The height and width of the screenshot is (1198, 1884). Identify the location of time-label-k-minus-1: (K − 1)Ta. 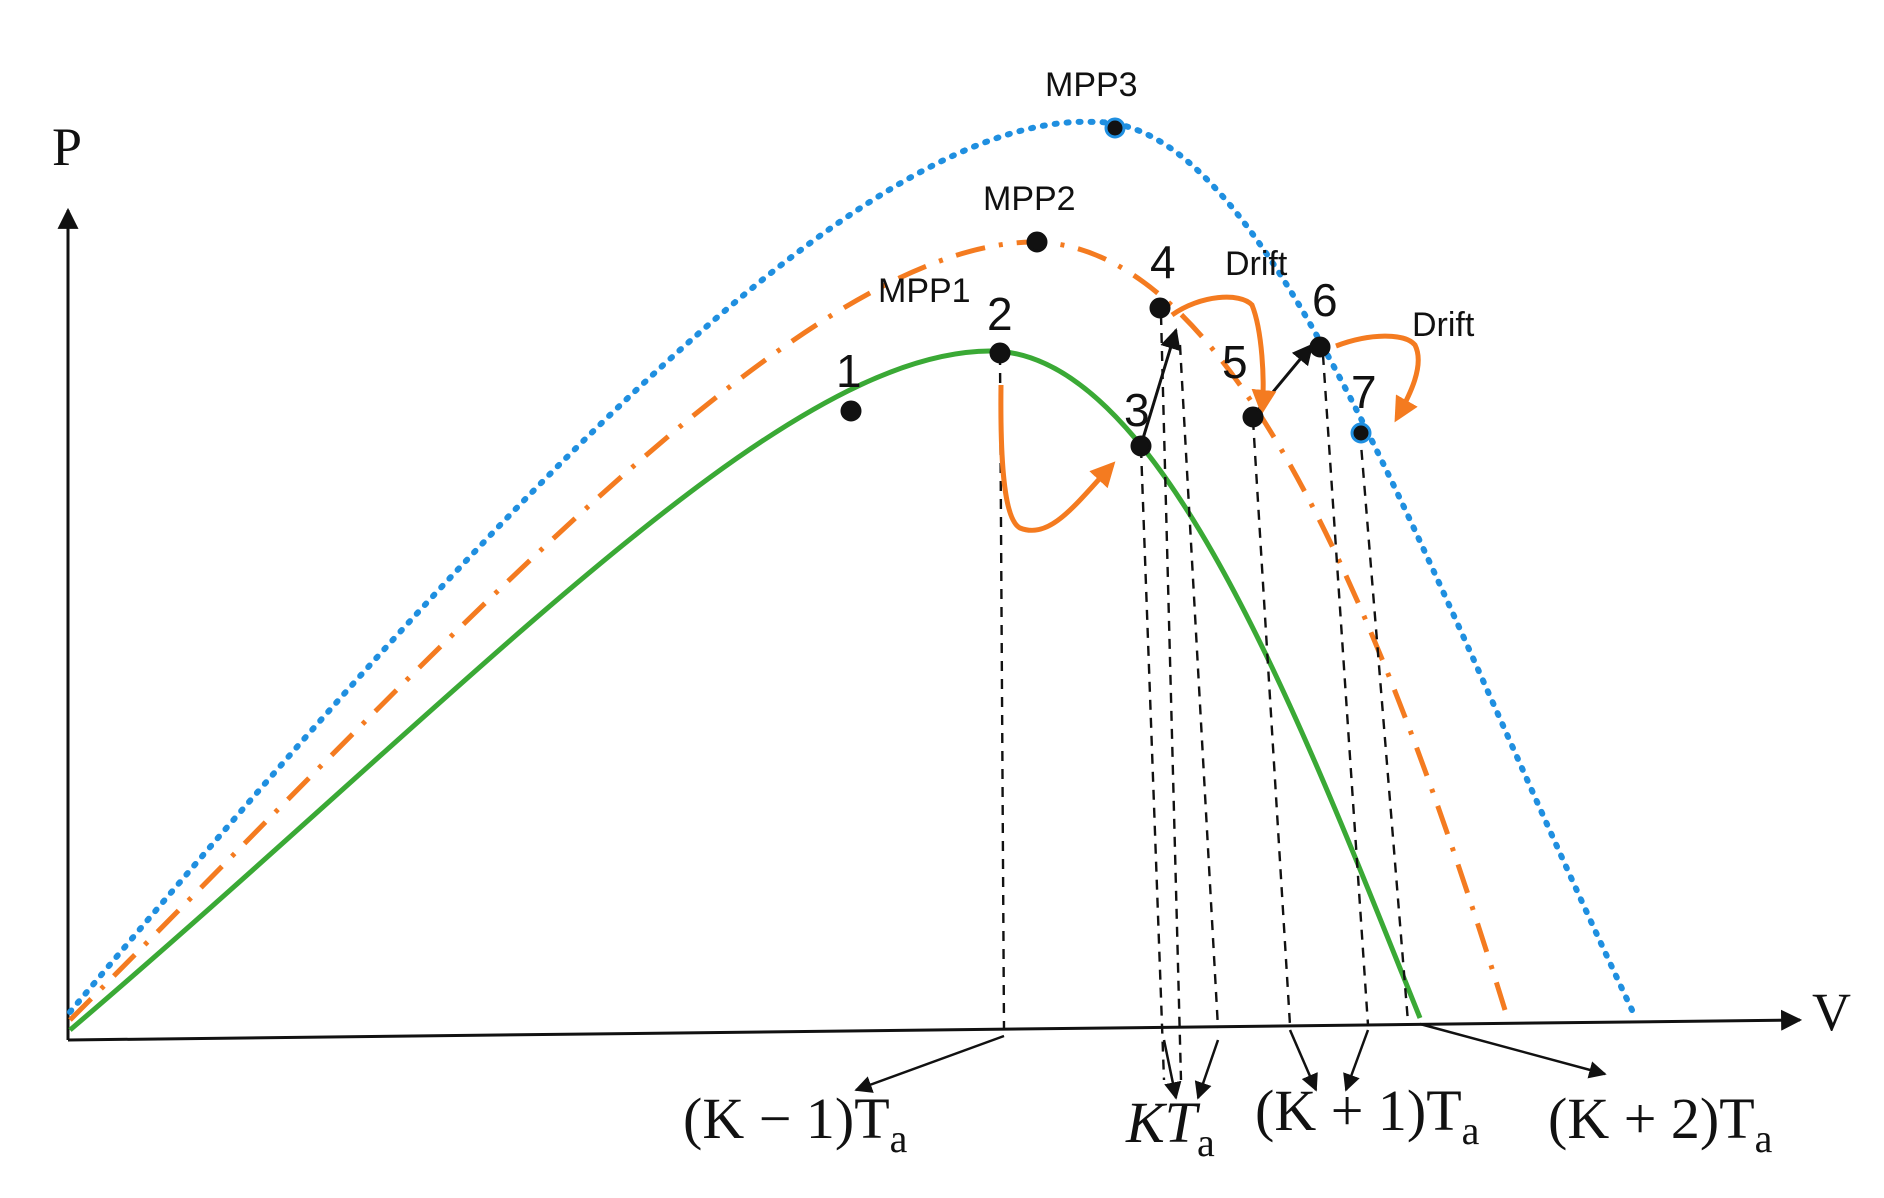
(795, 1123).